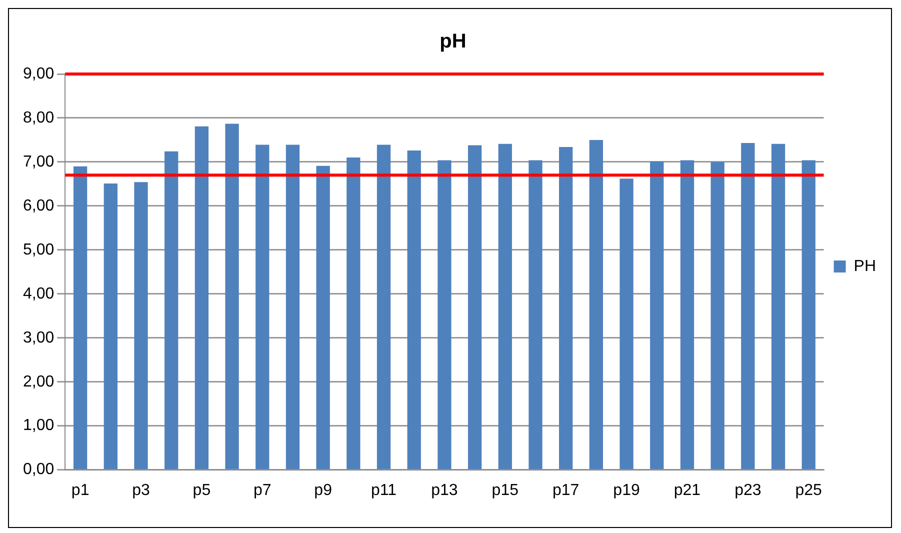 This screenshot has height=533, width=901. What do you see at coordinates (38, 205) in the screenshot?
I see `y-tick-label: 6,00` at bounding box center [38, 205].